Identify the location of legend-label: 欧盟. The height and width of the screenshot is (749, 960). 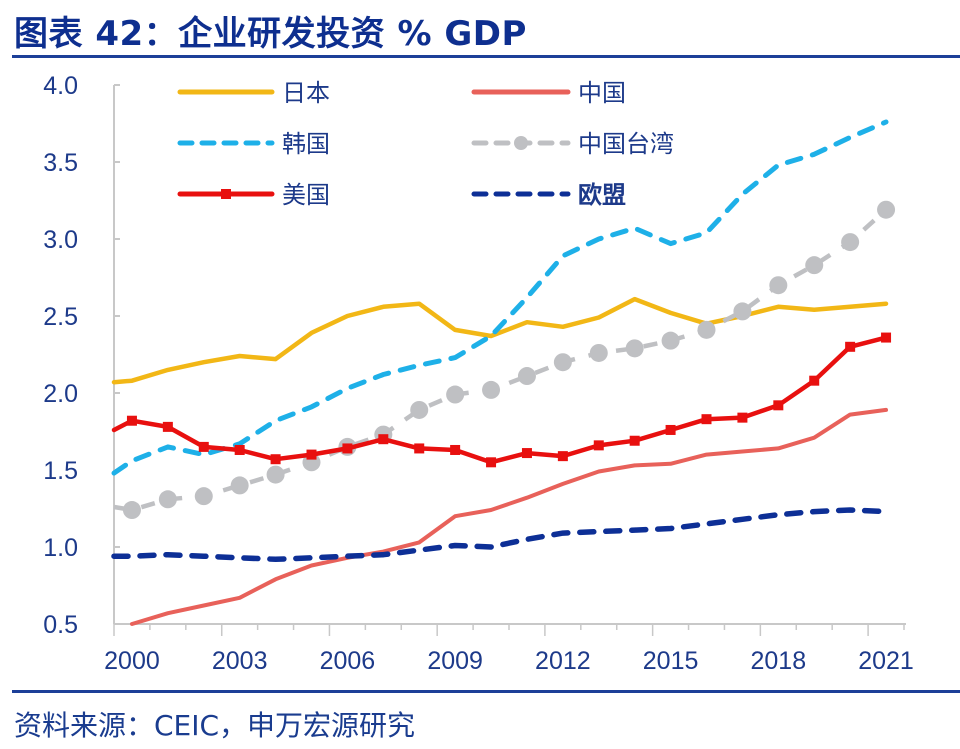
(602, 195).